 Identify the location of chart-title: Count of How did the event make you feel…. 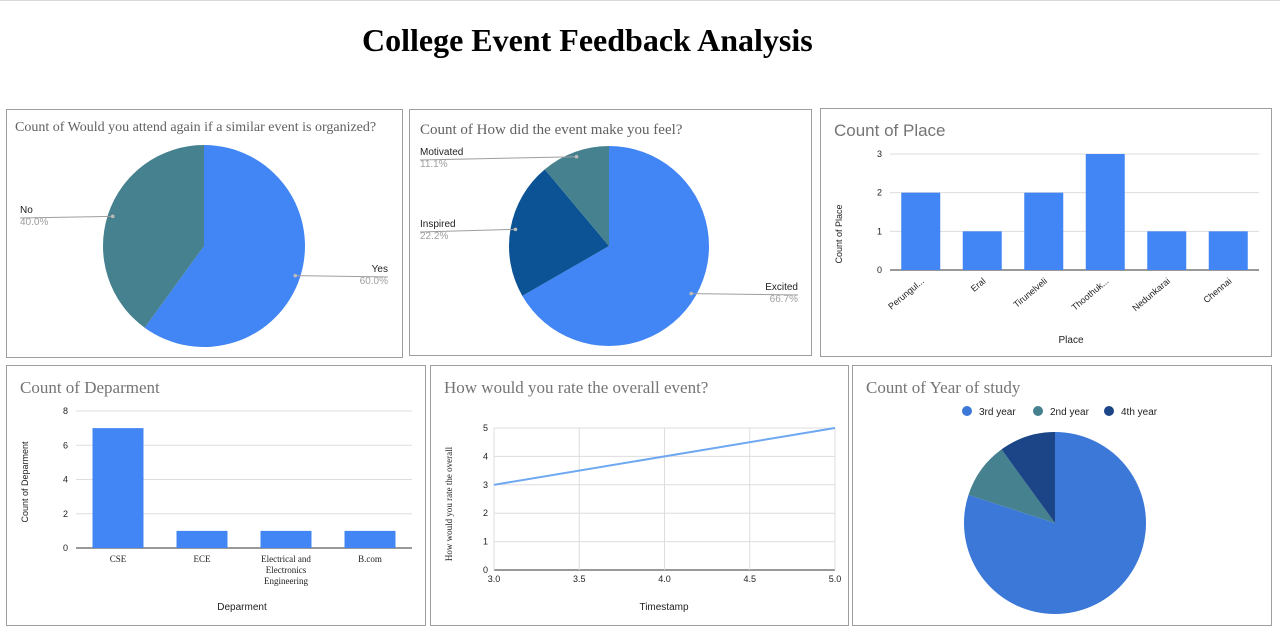
(551, 130).